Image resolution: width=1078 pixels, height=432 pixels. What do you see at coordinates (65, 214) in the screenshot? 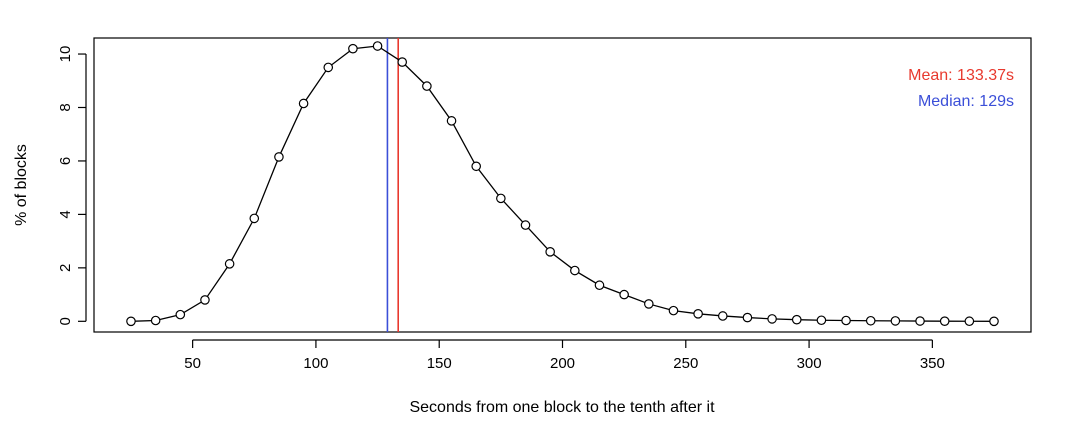
I see `y-tick-label: 4` at bounding box center [65, 214].